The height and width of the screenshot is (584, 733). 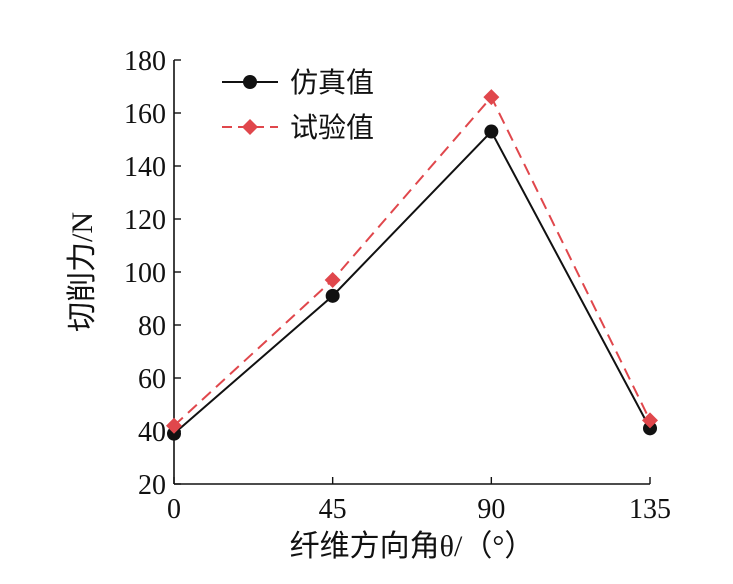 I want to click on y-tick-label: 60, so click(x=152, y=379).